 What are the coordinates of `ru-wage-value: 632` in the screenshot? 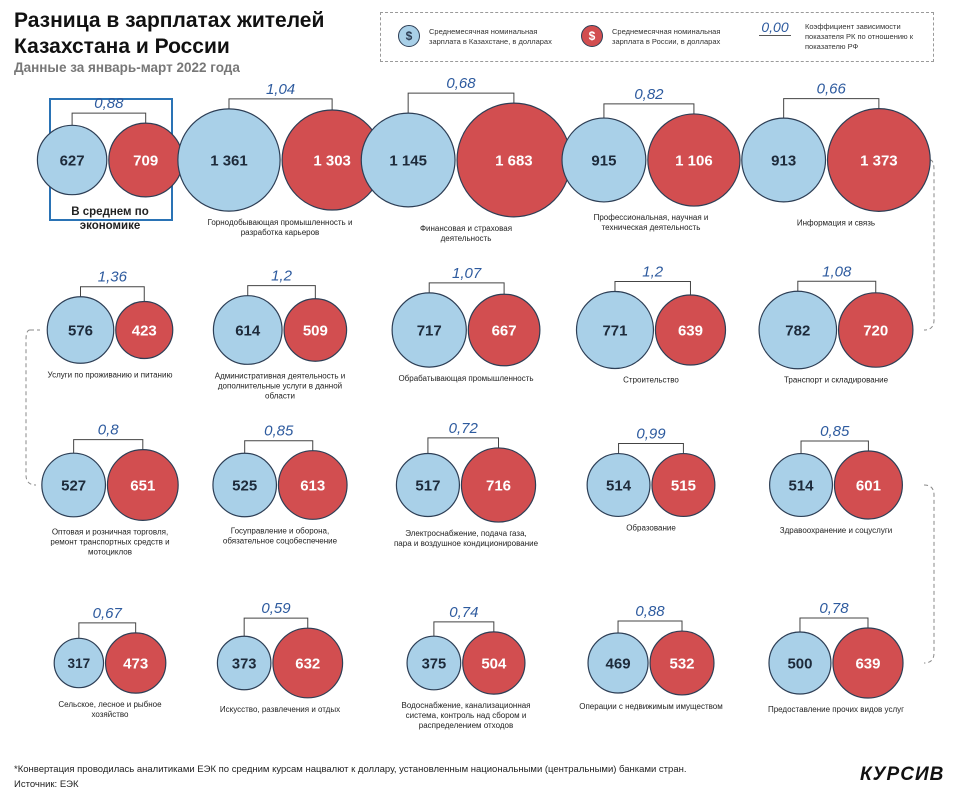 It's located at (307, 663).